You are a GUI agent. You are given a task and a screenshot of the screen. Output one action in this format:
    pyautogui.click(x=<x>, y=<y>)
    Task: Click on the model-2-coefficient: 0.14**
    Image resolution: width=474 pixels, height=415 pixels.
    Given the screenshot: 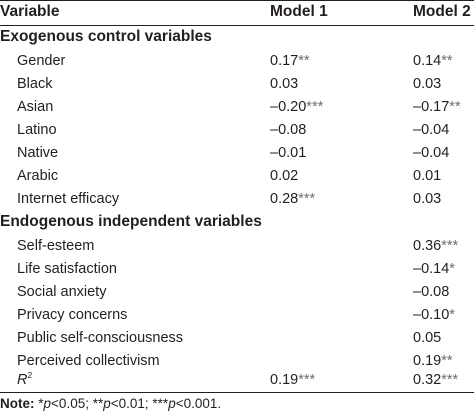 What is the action you would take?
    pyautogui.click(x=433, y=61)
    